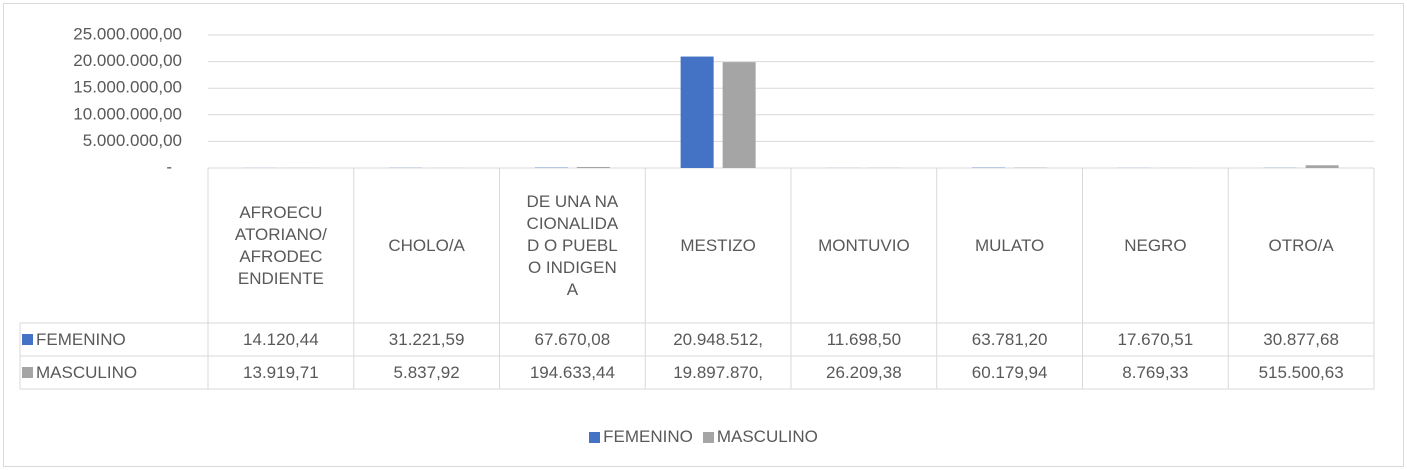 The width and height of the screenshot is (1407, 470). Describe the element at coordinates (1155, 372) in the screenshot. I see `value-label: 8.769,33` at that location.